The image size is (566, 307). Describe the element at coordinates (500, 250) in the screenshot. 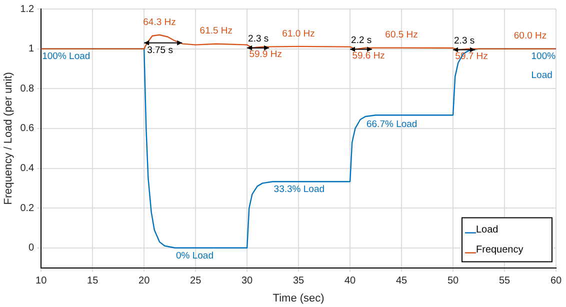

I see `legend-label: Frequency` at that location.